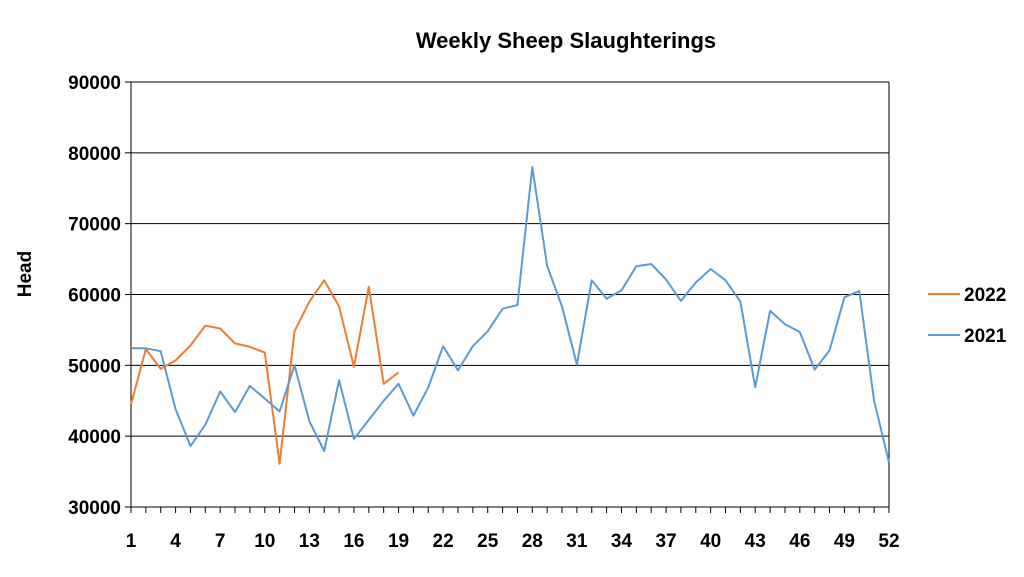 The height and width of the screenshot is (577, 1024). Describe the element at coordinates (566, 40) in the screenshot. I see `chart-title: Weekly Sheep Slaughterings` at that location.